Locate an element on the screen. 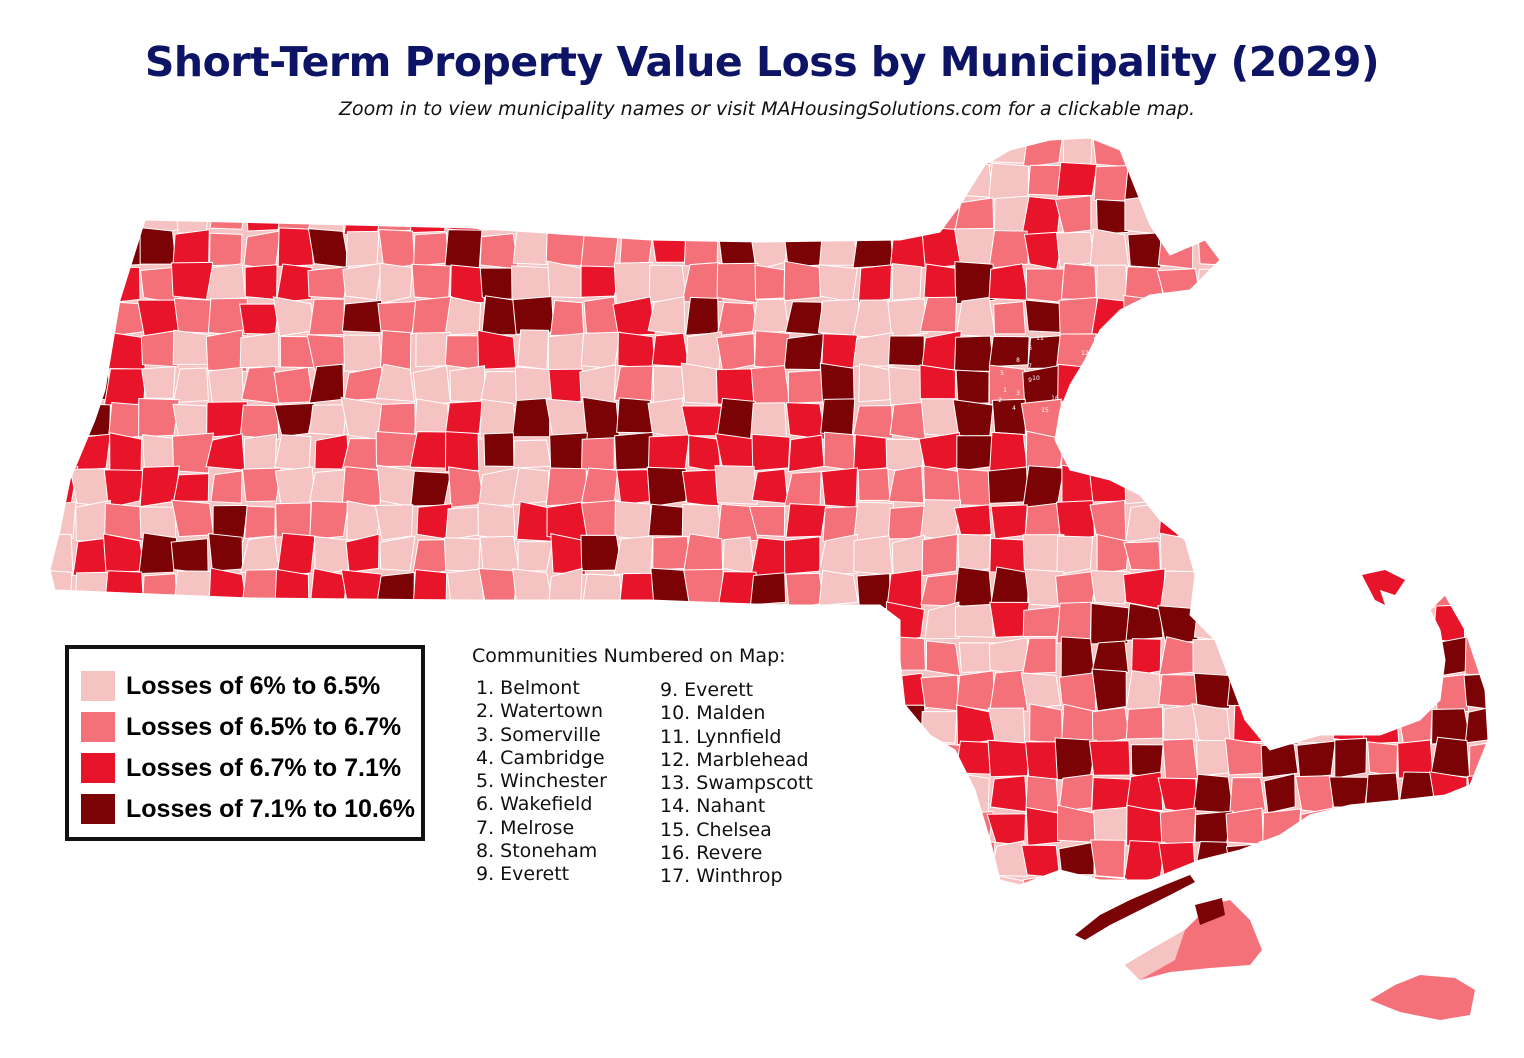  legend-swatch is located at coordinates (98, 809).